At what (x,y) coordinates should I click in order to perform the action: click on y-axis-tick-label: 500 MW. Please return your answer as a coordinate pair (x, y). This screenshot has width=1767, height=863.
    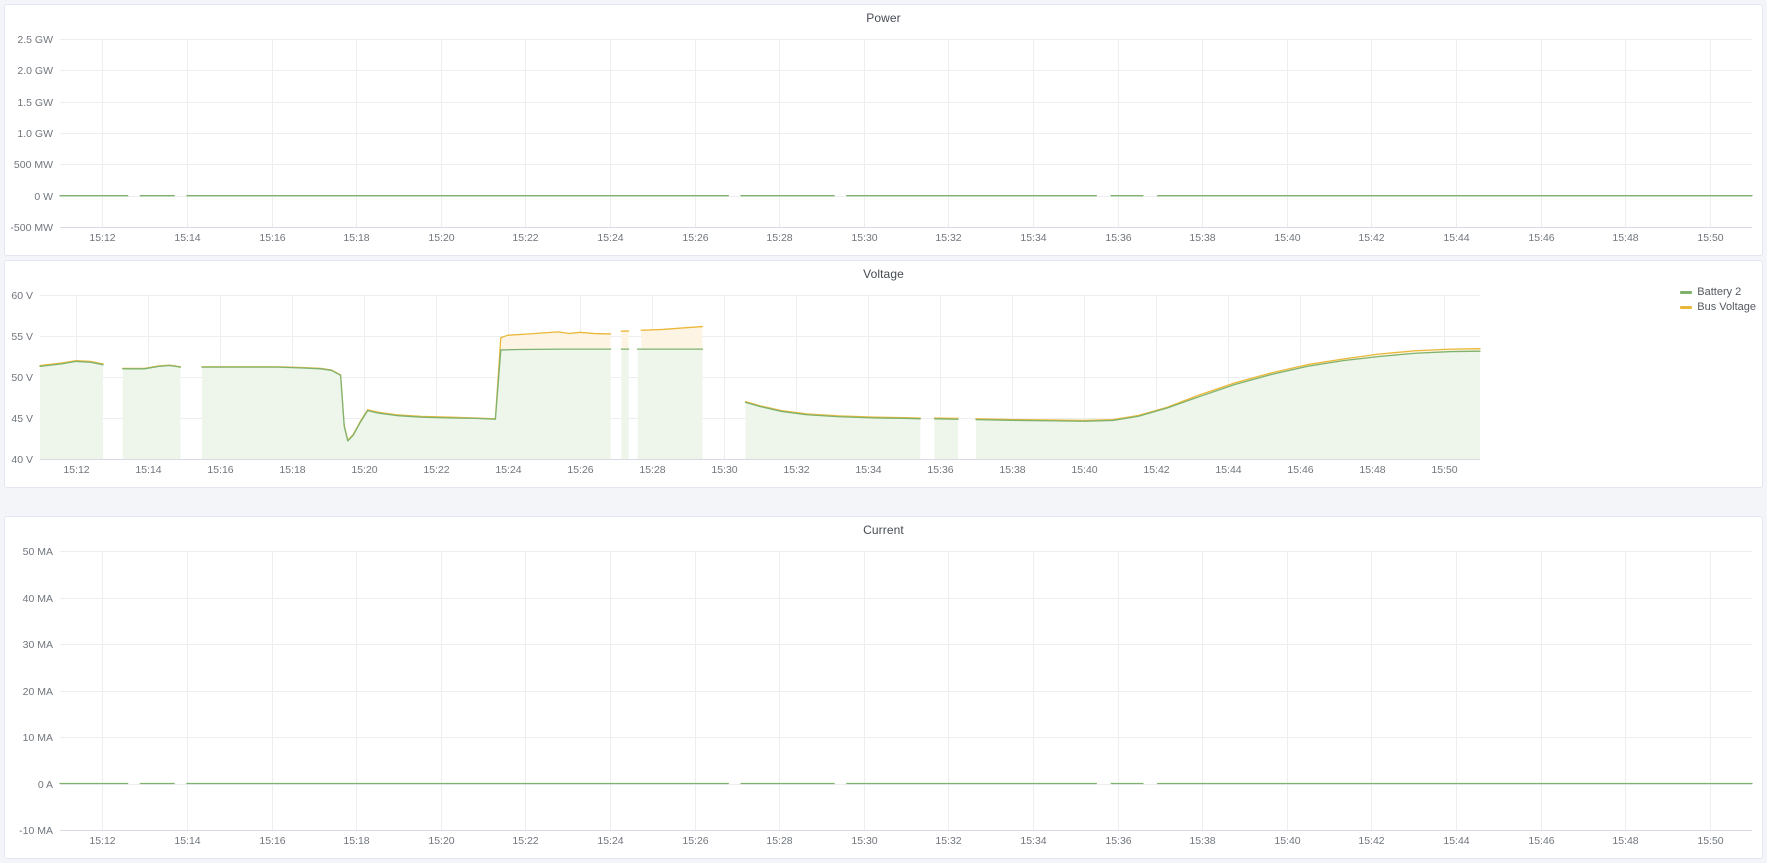
    Looking at the image, I should click on (33, 165).